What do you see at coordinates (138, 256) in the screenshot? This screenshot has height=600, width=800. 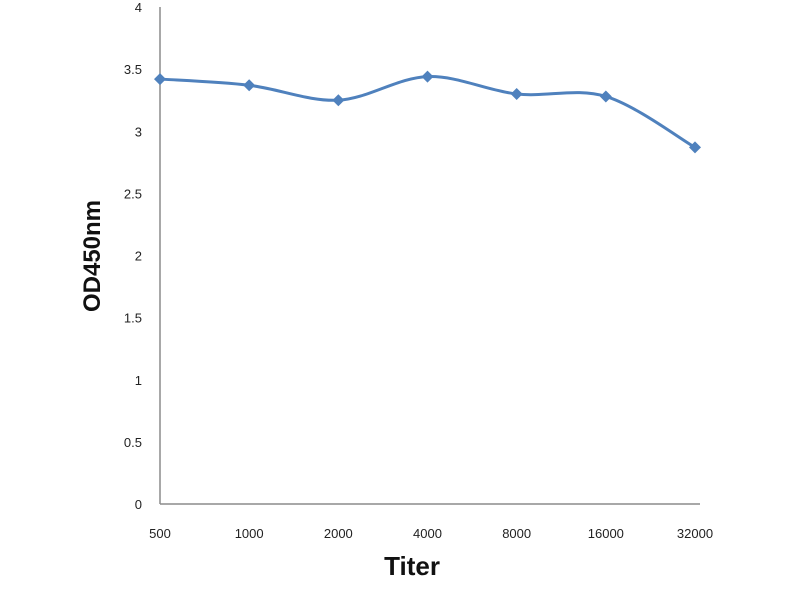 I see `y-tick-label: 2` at bounding box center [138, 256].